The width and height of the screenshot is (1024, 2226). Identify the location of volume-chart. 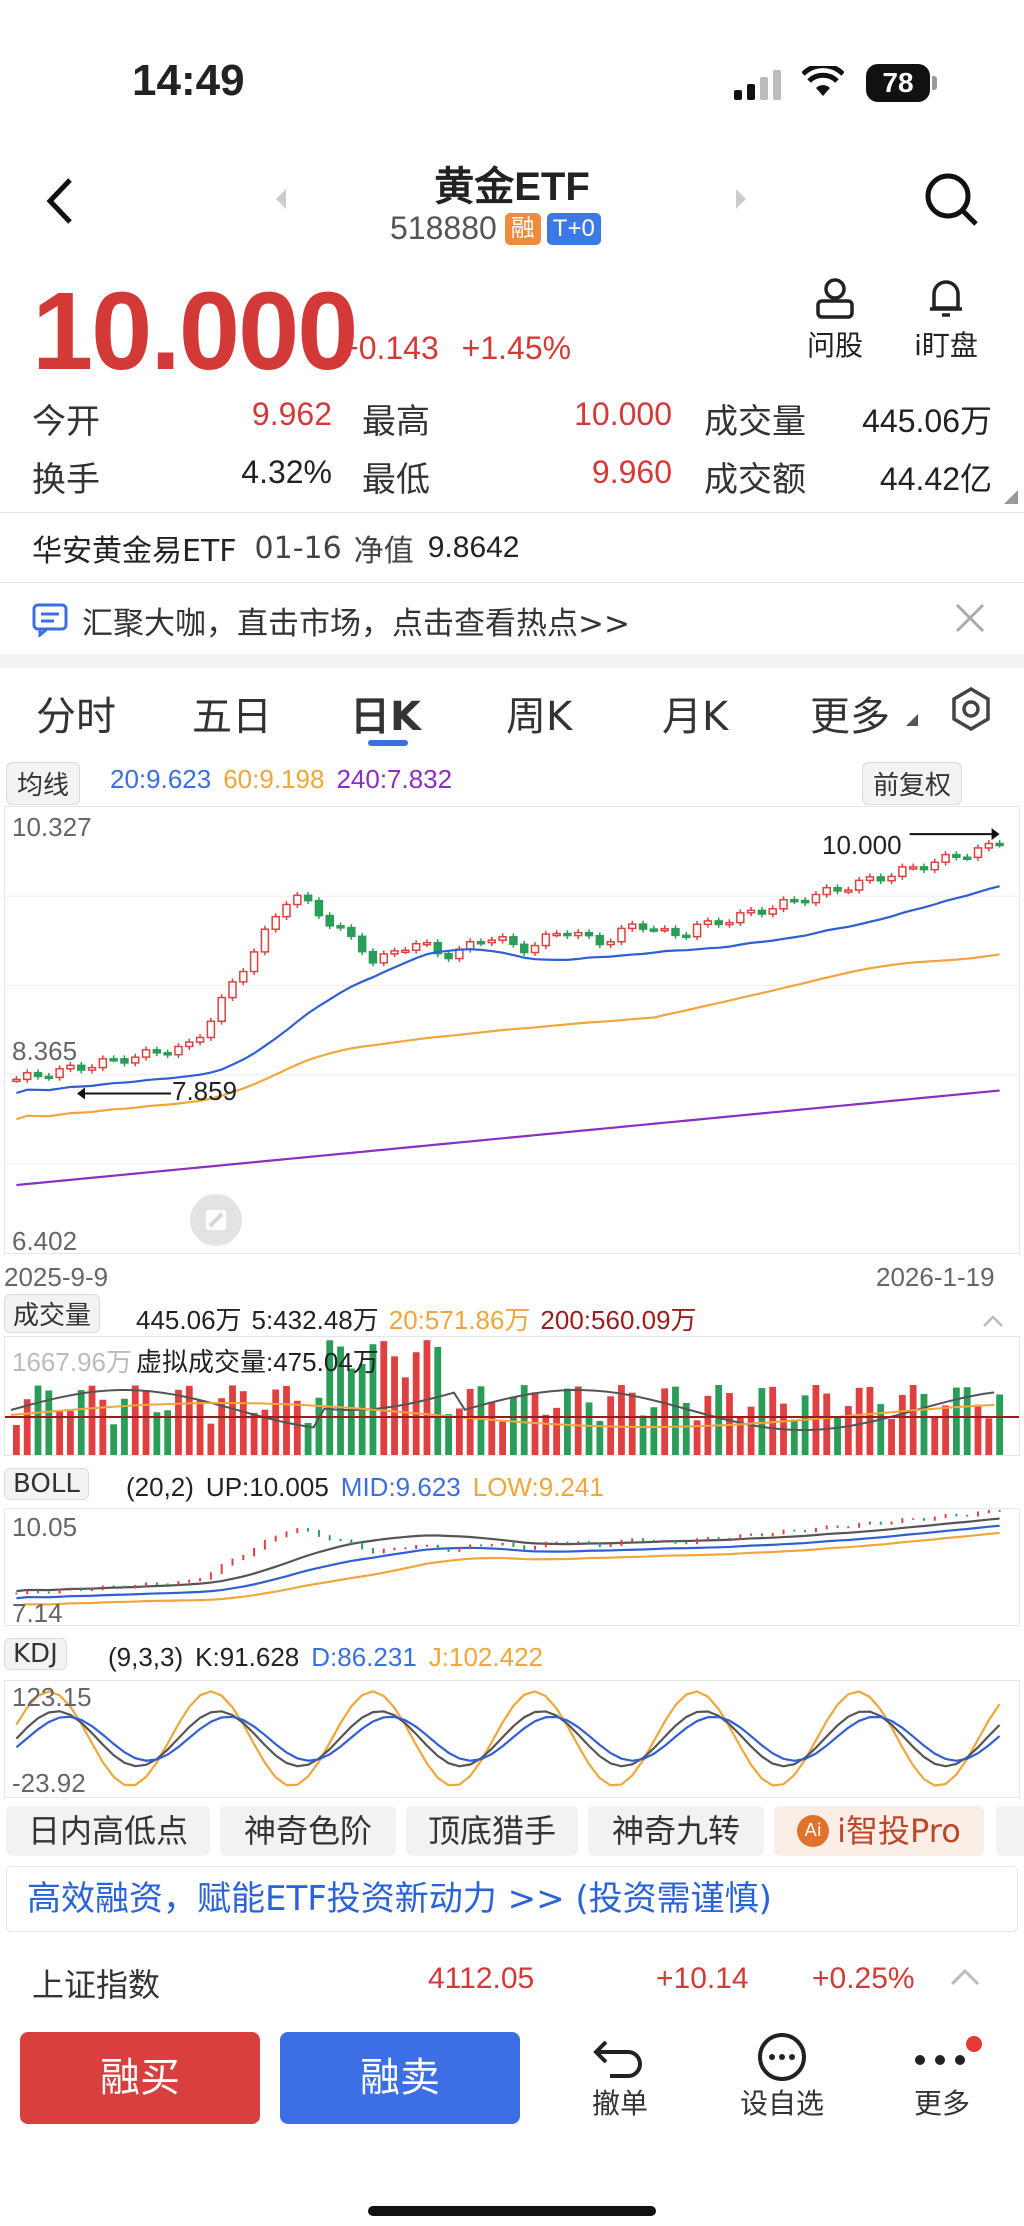
(512, 1396).